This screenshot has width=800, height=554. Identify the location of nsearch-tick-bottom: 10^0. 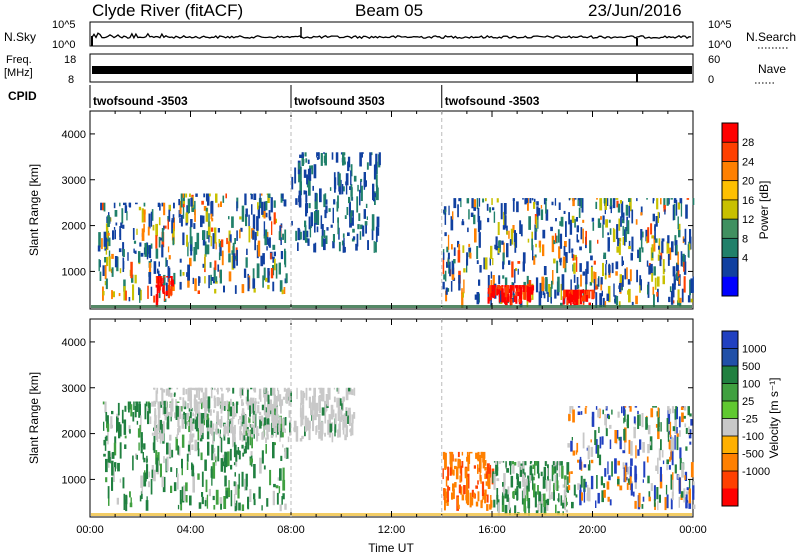
(720, 45).